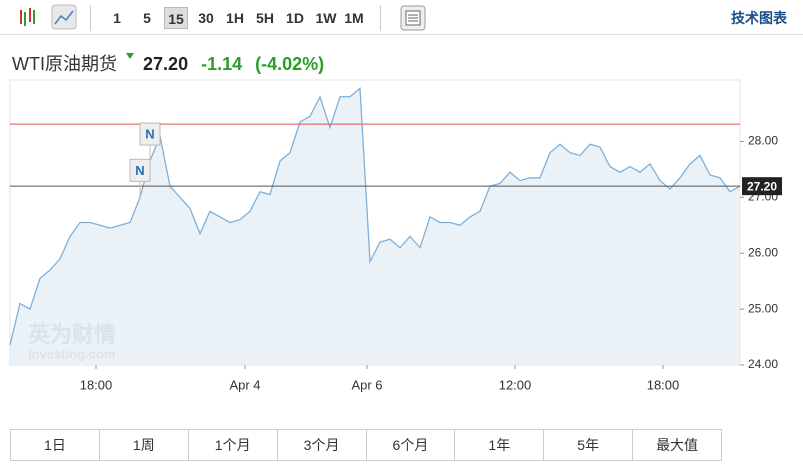 This screenshot has width=803, height=472. What do you see at coordinates (500, 445) in the screenshot?
I see `range-tab: 1年` at bounding box center [500, 445].